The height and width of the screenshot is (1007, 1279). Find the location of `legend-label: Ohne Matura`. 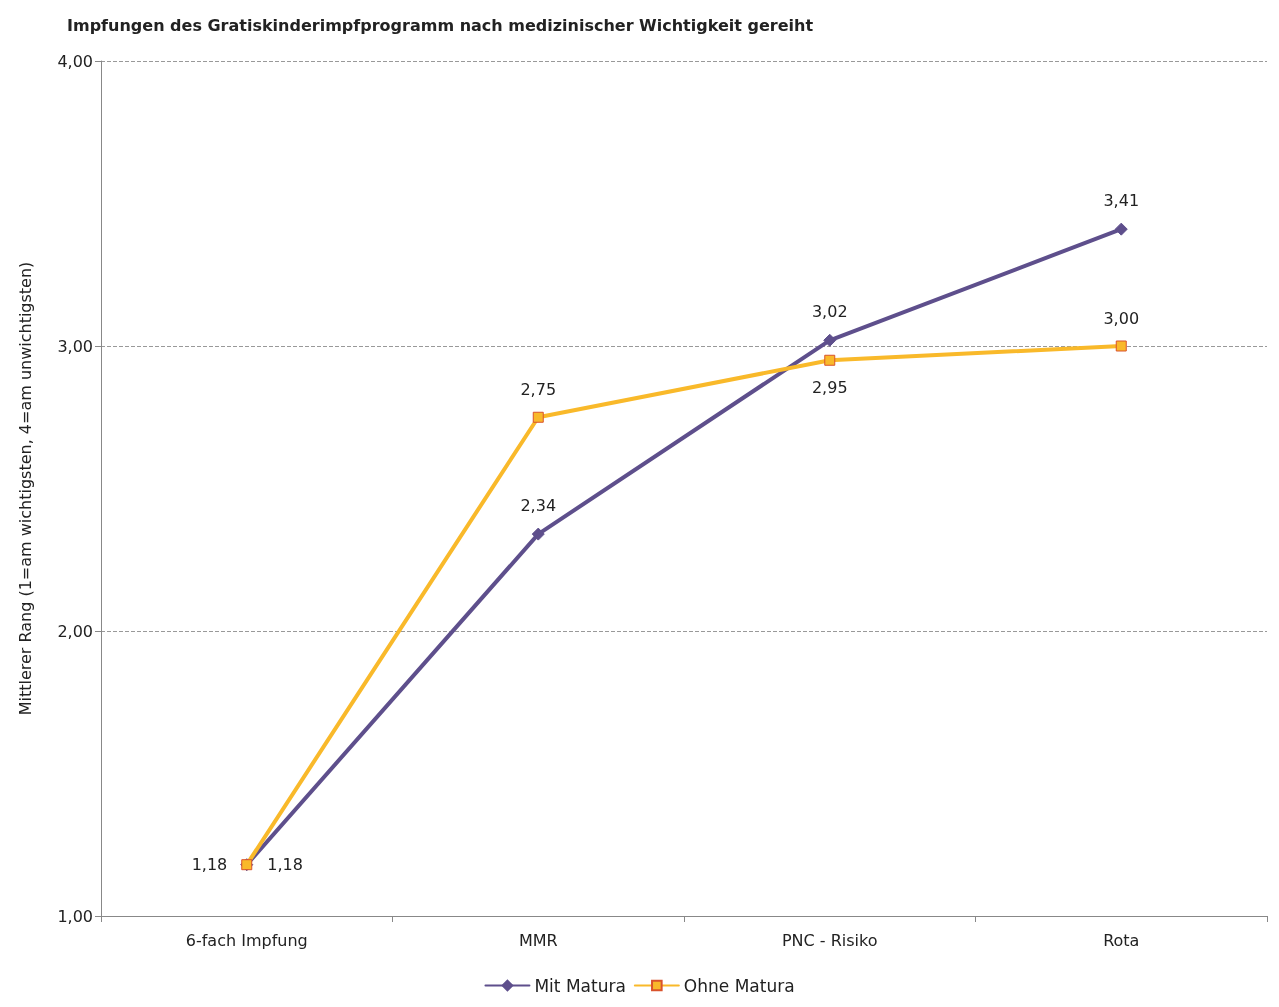

legend-label: Ohne Matura is located at coordinates (739, 985).